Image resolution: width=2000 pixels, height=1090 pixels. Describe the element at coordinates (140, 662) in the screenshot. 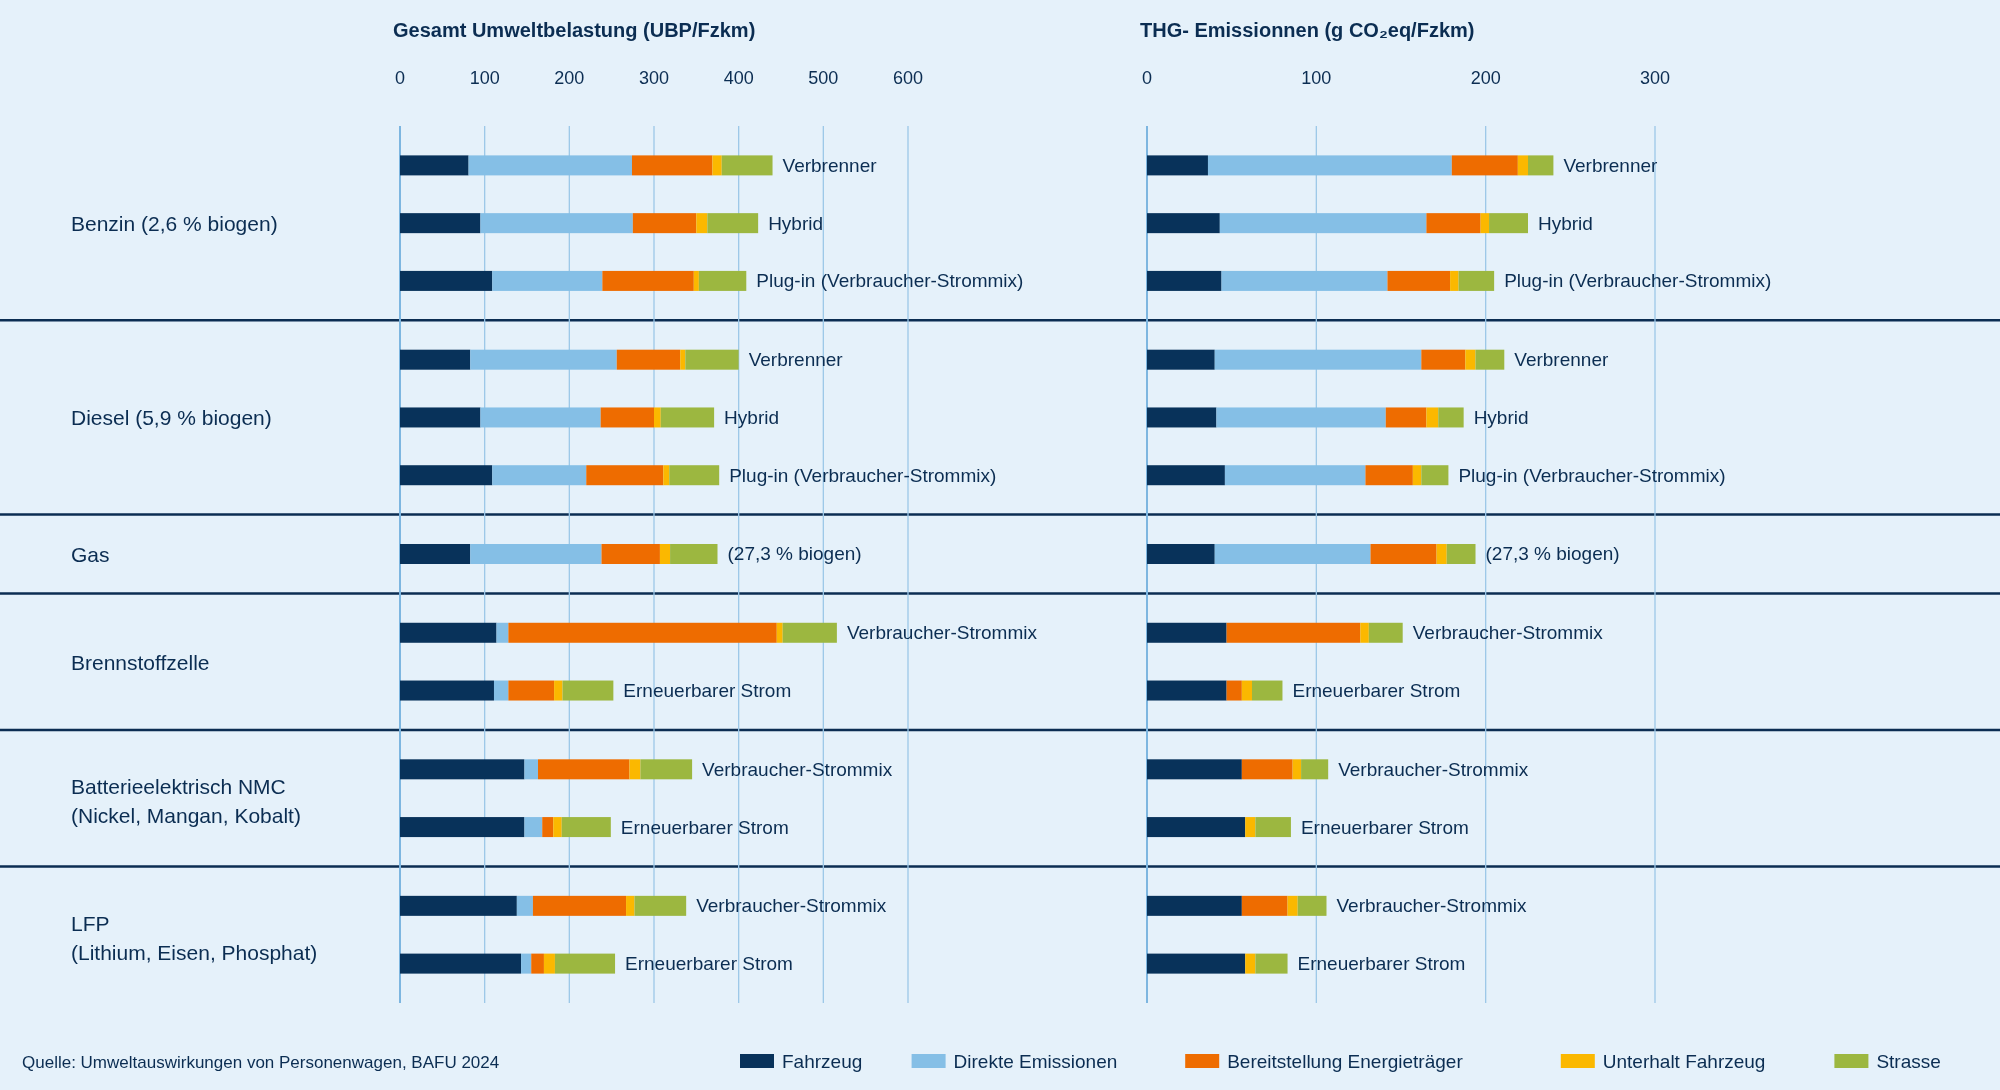

I see `text: Brennstoffzelle` at that location.